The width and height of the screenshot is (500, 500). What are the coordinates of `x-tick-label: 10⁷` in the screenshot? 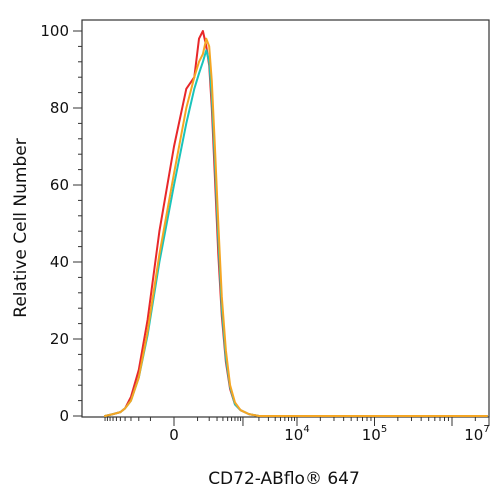 It's located at (476, 434).